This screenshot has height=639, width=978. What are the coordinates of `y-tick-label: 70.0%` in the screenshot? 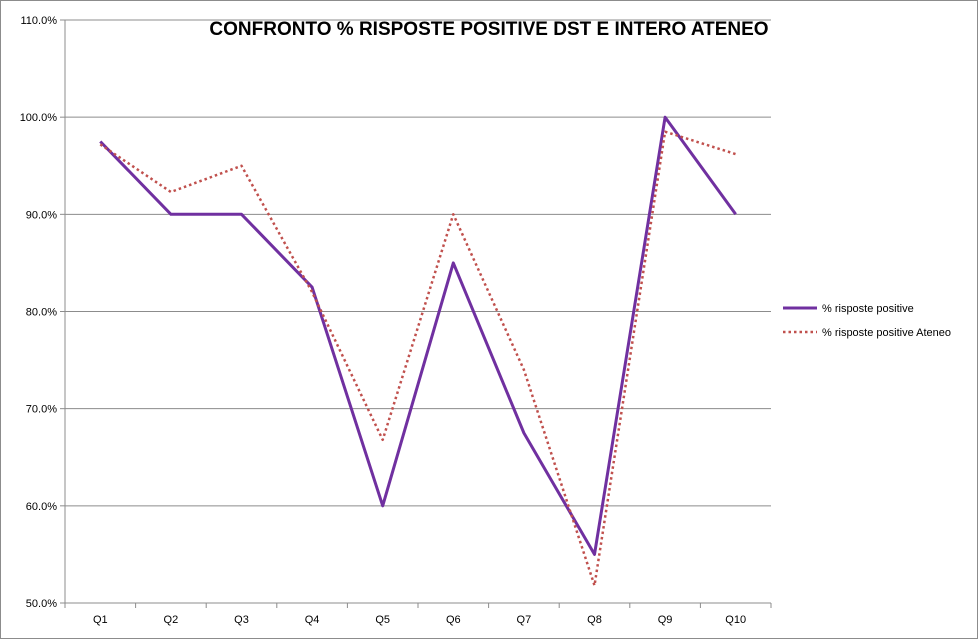 It's located at (41, 410).